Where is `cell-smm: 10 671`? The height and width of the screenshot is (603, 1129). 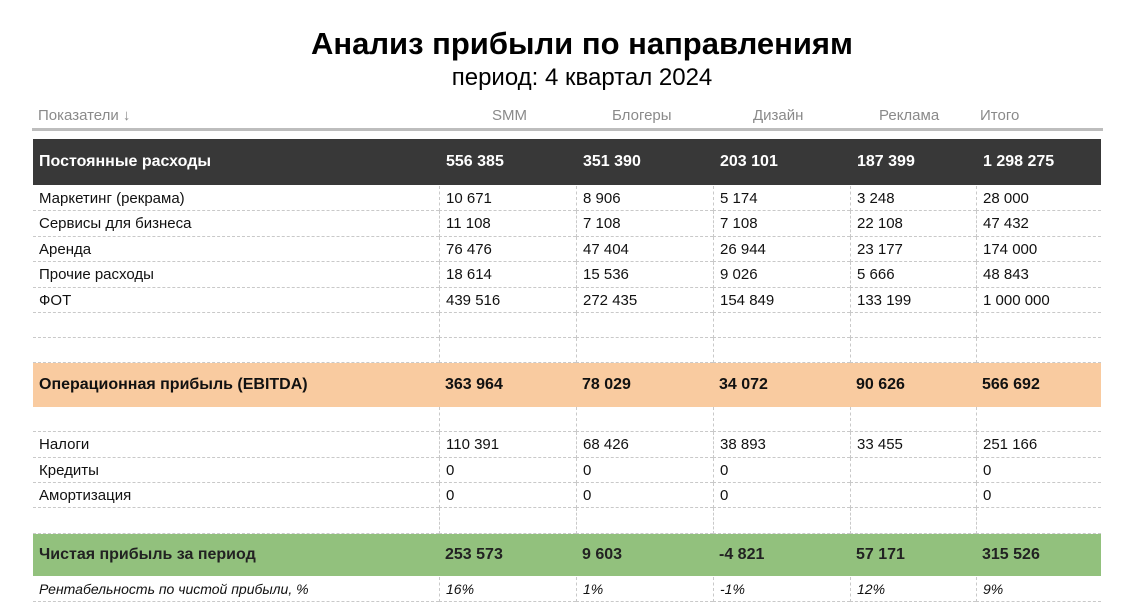 cell-smm: 10 671 is located at coordinates (507, 198).